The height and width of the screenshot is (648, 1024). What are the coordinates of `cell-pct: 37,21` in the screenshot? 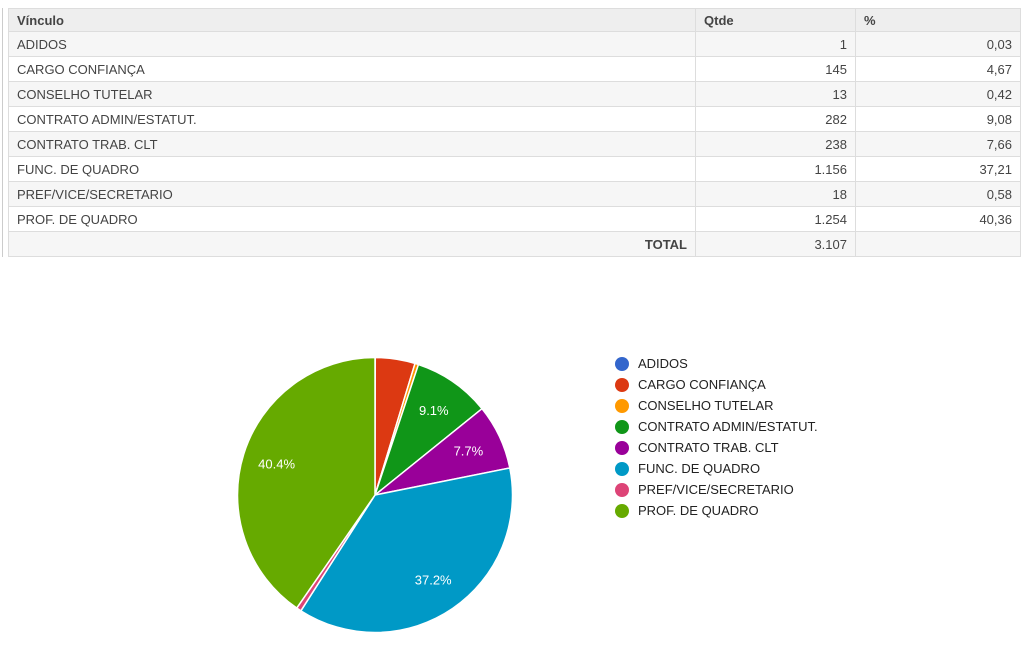 It's located at (938, 169).